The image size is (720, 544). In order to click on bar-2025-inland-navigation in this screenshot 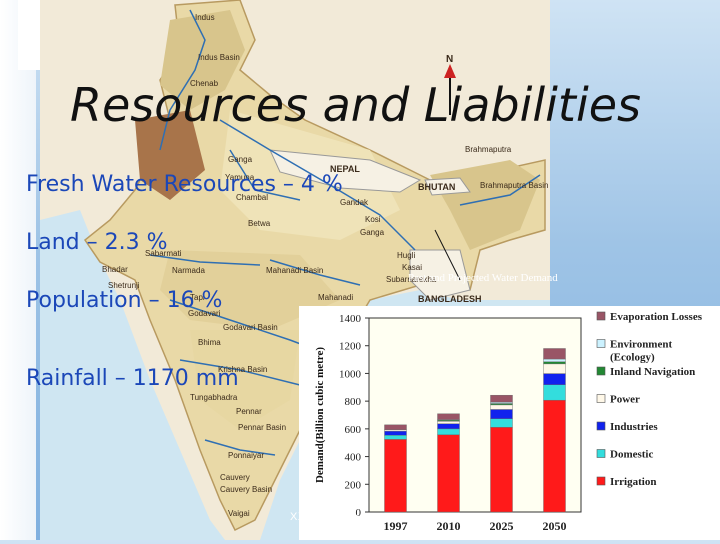, I will do `click(501, 404)`.